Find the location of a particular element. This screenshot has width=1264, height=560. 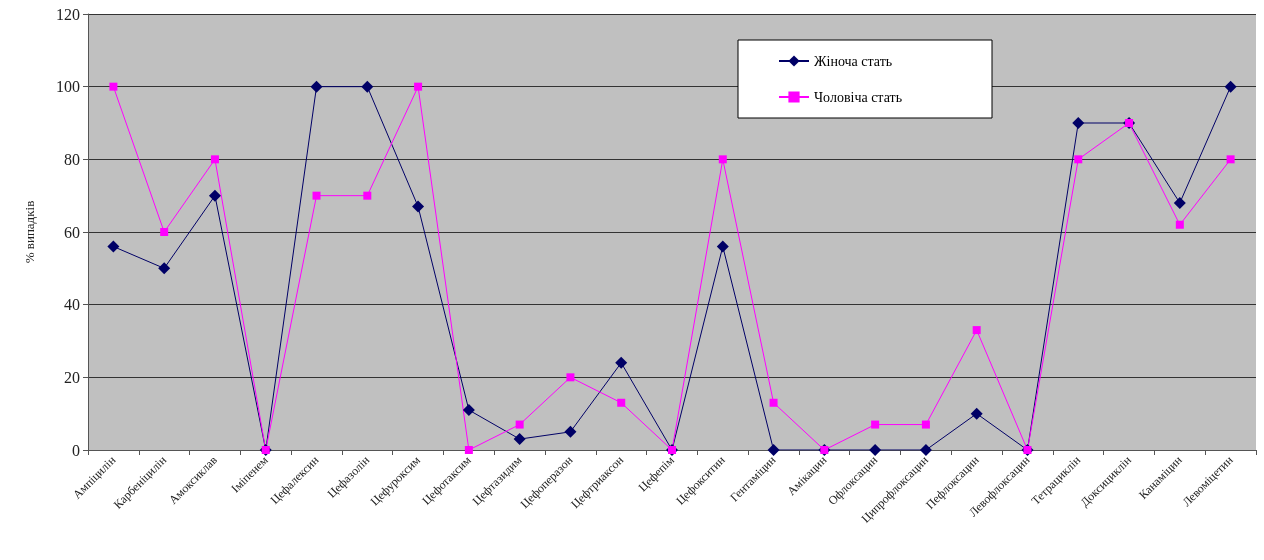

y-tick-label: 60 is located at coordinates (72, 232).